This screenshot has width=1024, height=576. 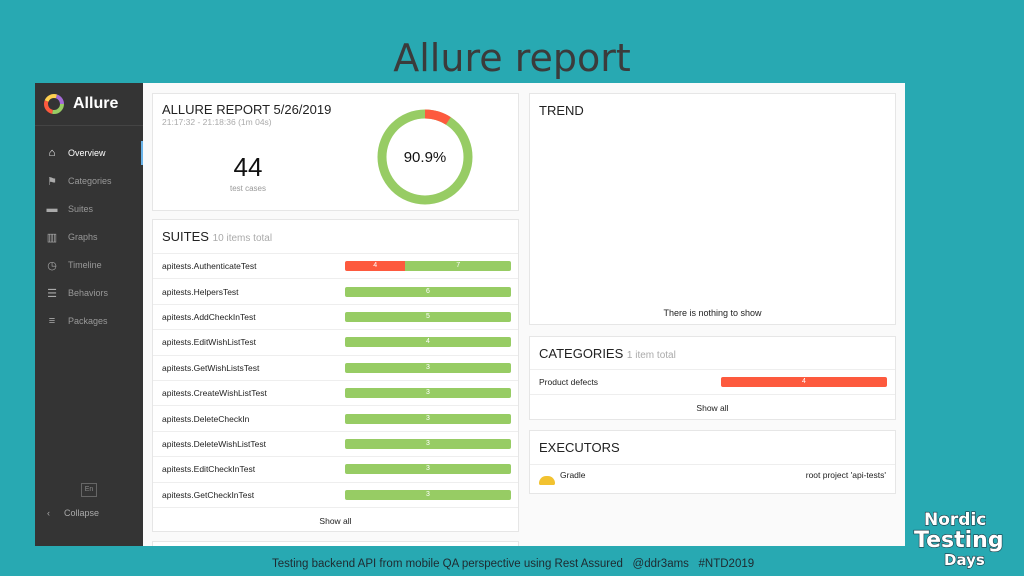 I want to click on sidebar-item-label: Packages, so click(x=88, y=321).